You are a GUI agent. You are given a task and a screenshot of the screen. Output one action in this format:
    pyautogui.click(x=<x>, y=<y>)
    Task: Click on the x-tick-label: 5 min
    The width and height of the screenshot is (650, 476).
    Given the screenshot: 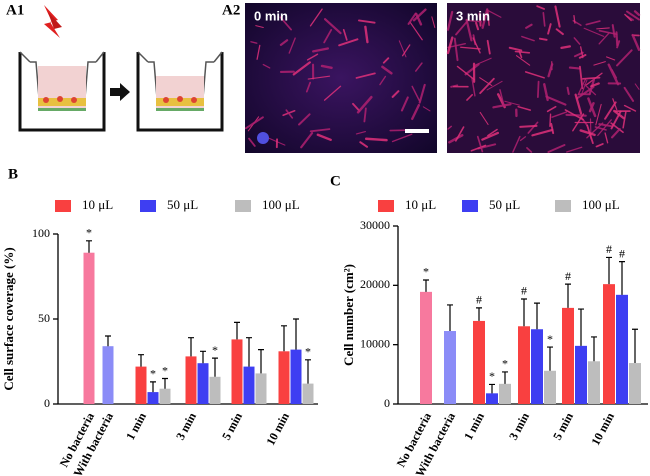 What is the action you would take?
    pyautogui.click(x=232, y=426)
    